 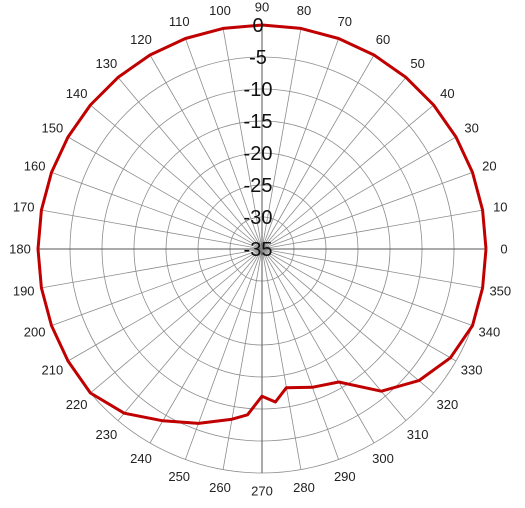 I want to click on angle-tick-label: 90, so click(x=262, y=7).